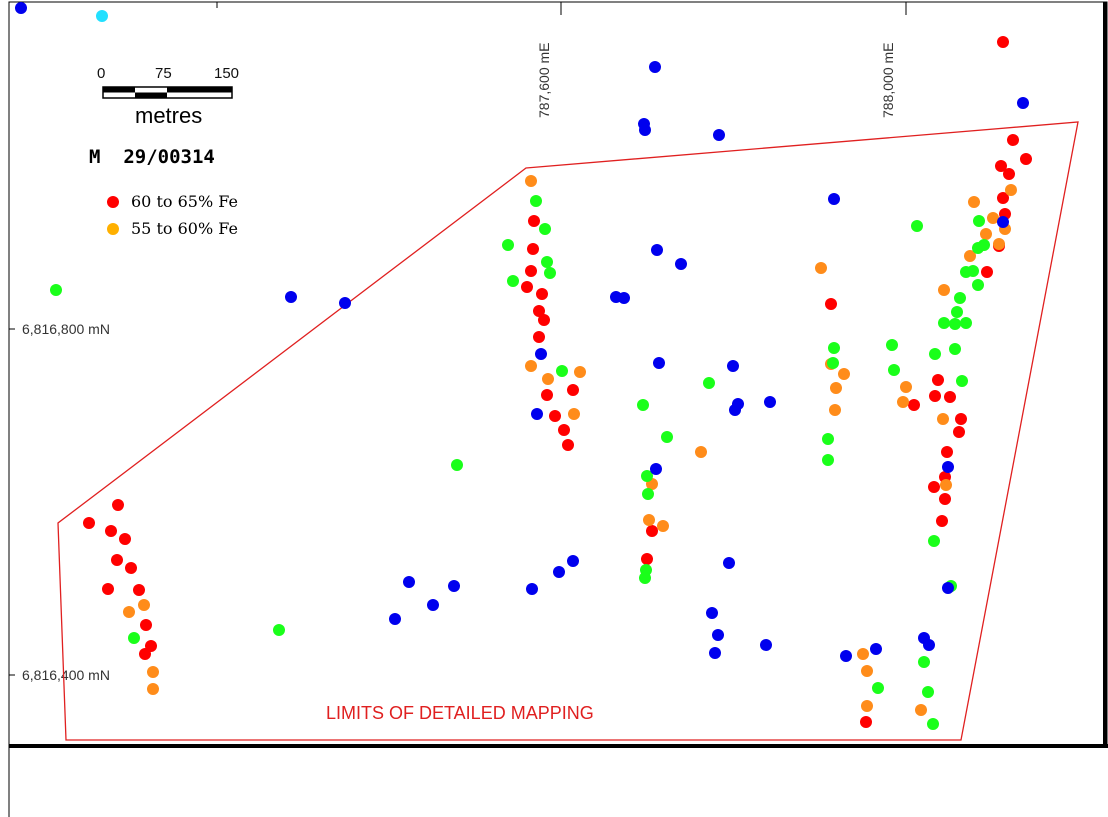 The image size is (1108, 817). I want to click on northing-label-6816400: 6,816,400 mN, so click(66, 675).